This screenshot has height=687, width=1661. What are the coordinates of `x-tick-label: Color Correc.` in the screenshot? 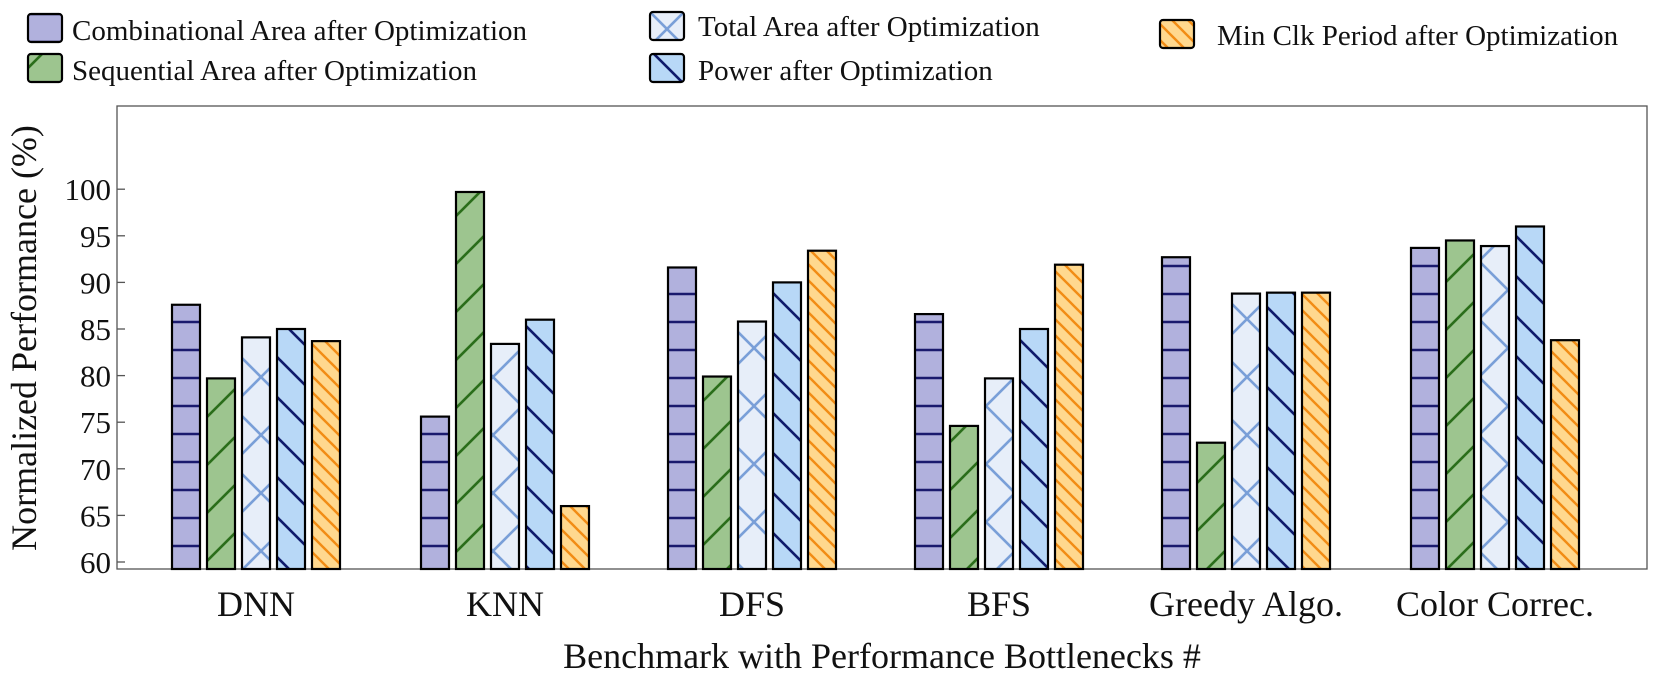 It's located at (1495, 604).